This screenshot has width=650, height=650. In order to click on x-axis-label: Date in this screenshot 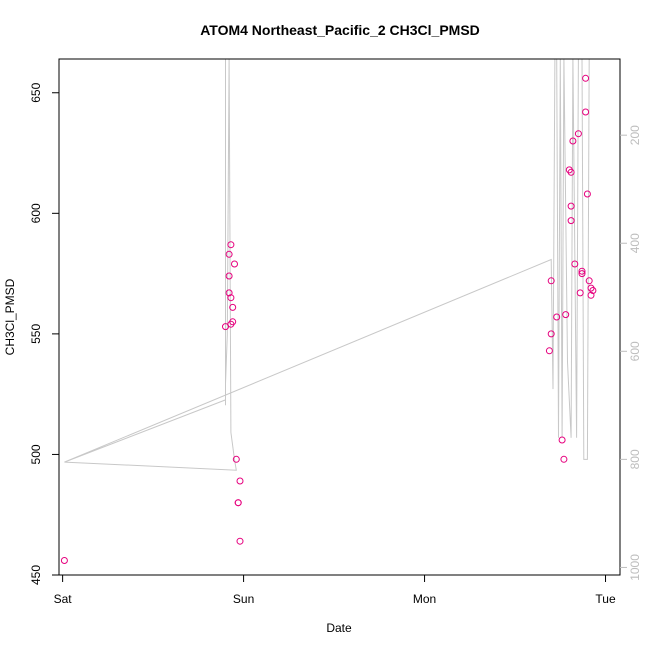, I will do `click(339, 628)`.